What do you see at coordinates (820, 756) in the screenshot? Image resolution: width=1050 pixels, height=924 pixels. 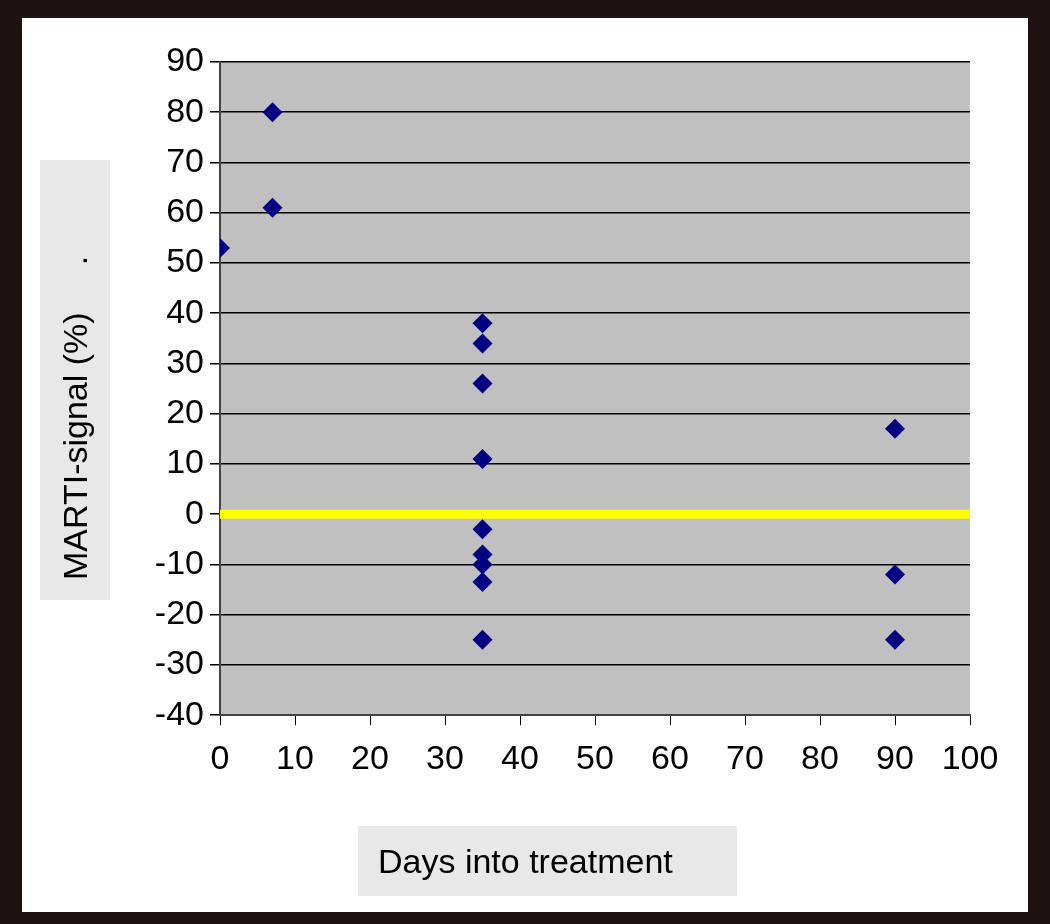 I see `x-tick-label: 80` at bounding box center [820, 756].